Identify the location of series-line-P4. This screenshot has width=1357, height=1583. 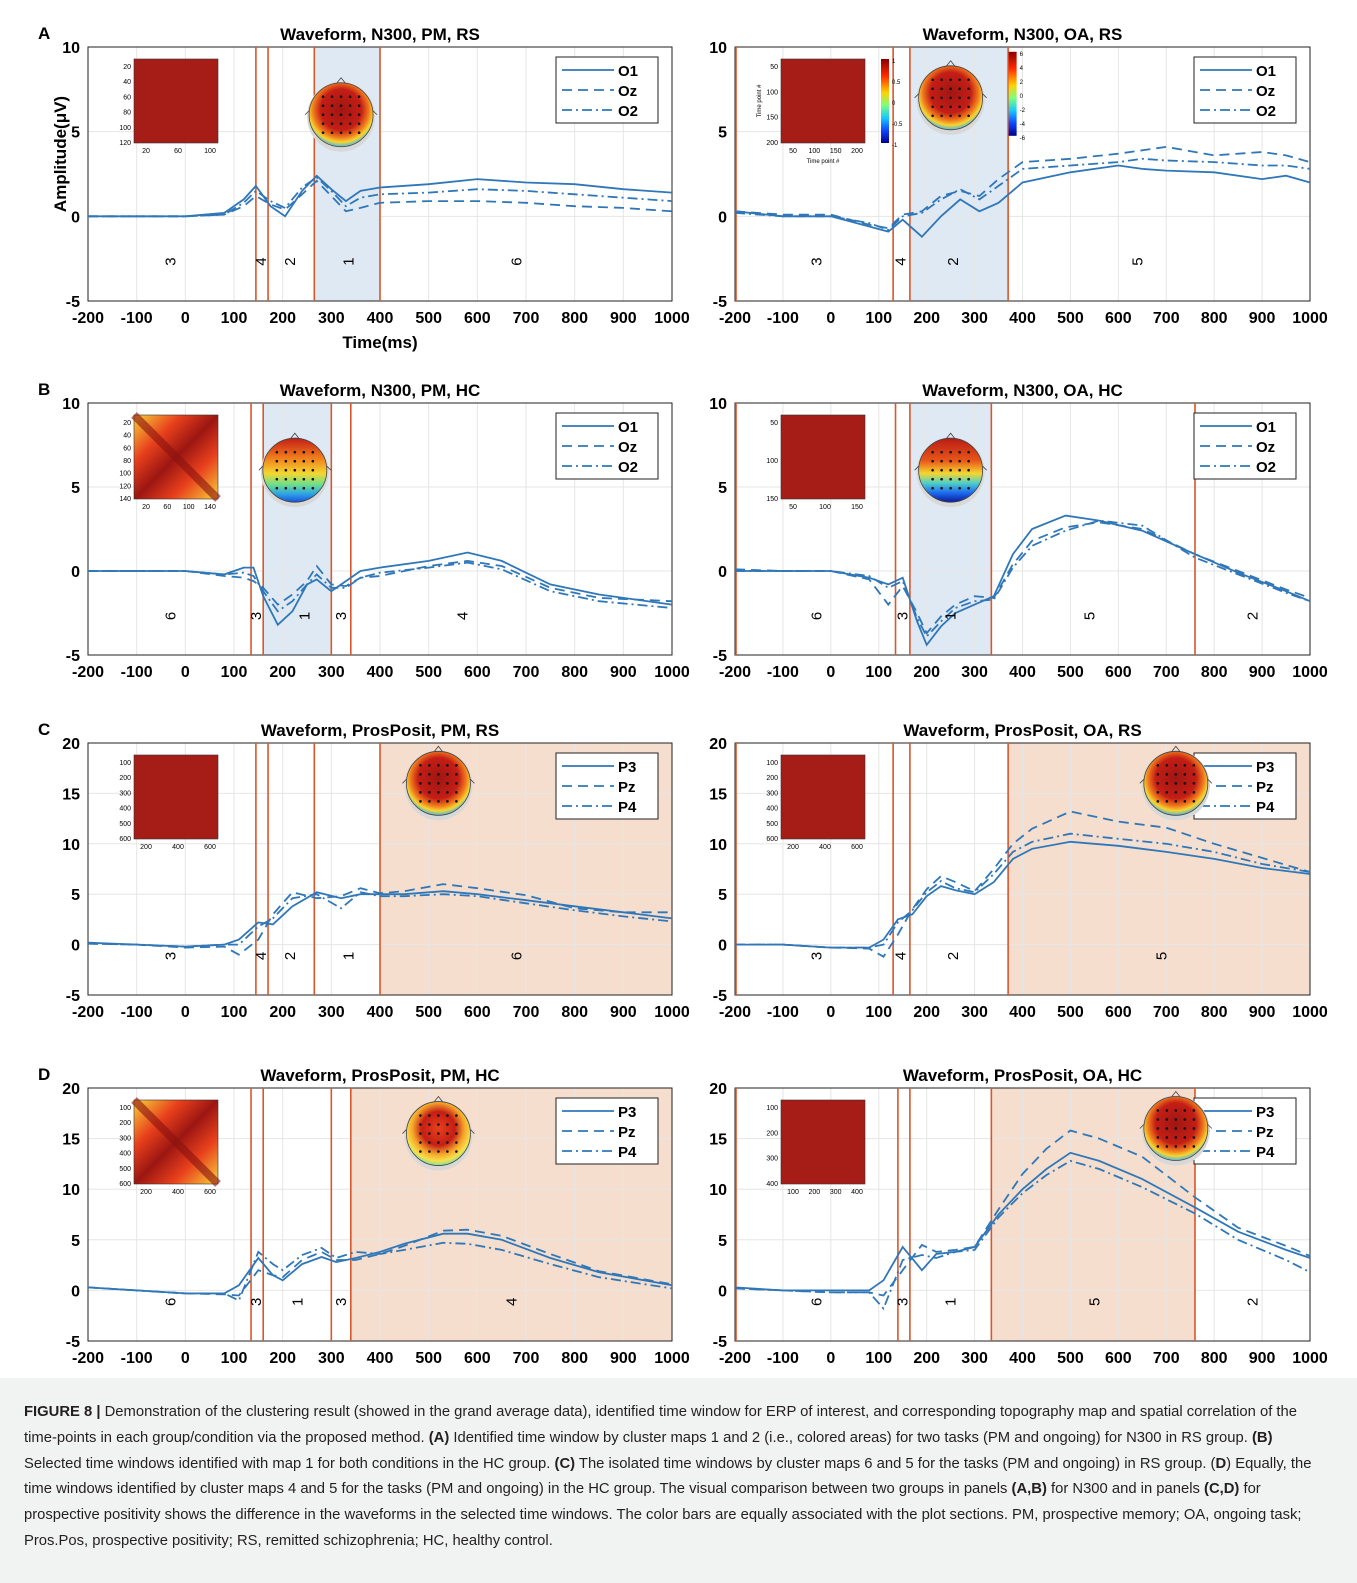
(380, 1271).